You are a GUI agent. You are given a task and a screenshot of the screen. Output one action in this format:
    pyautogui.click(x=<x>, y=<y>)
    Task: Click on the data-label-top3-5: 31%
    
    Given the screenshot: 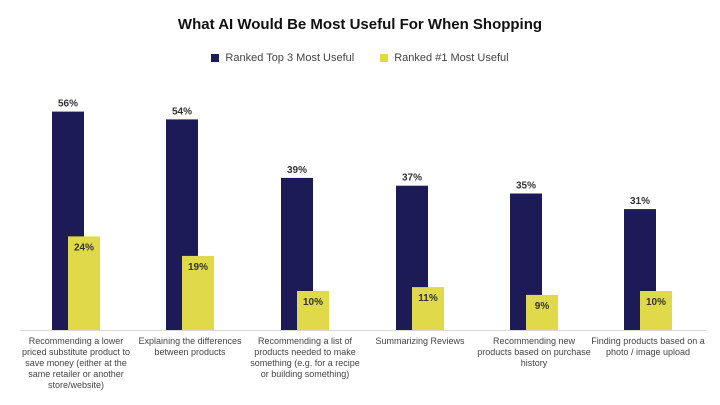 What is the action you would take?
    pyautogui.click(x=640, y=201)
    